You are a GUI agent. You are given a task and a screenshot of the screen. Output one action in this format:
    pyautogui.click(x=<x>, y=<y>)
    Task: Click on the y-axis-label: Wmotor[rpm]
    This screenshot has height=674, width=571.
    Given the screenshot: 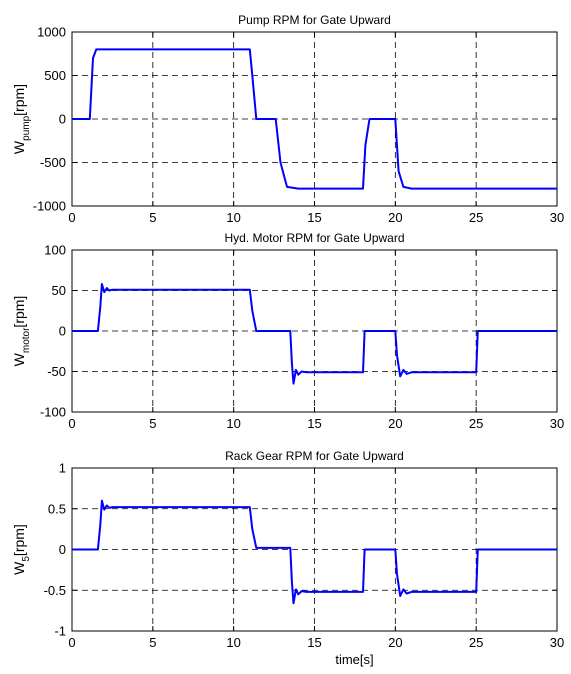 What is the action you would take?
    pyautogui.click(x=21, y=331)
    